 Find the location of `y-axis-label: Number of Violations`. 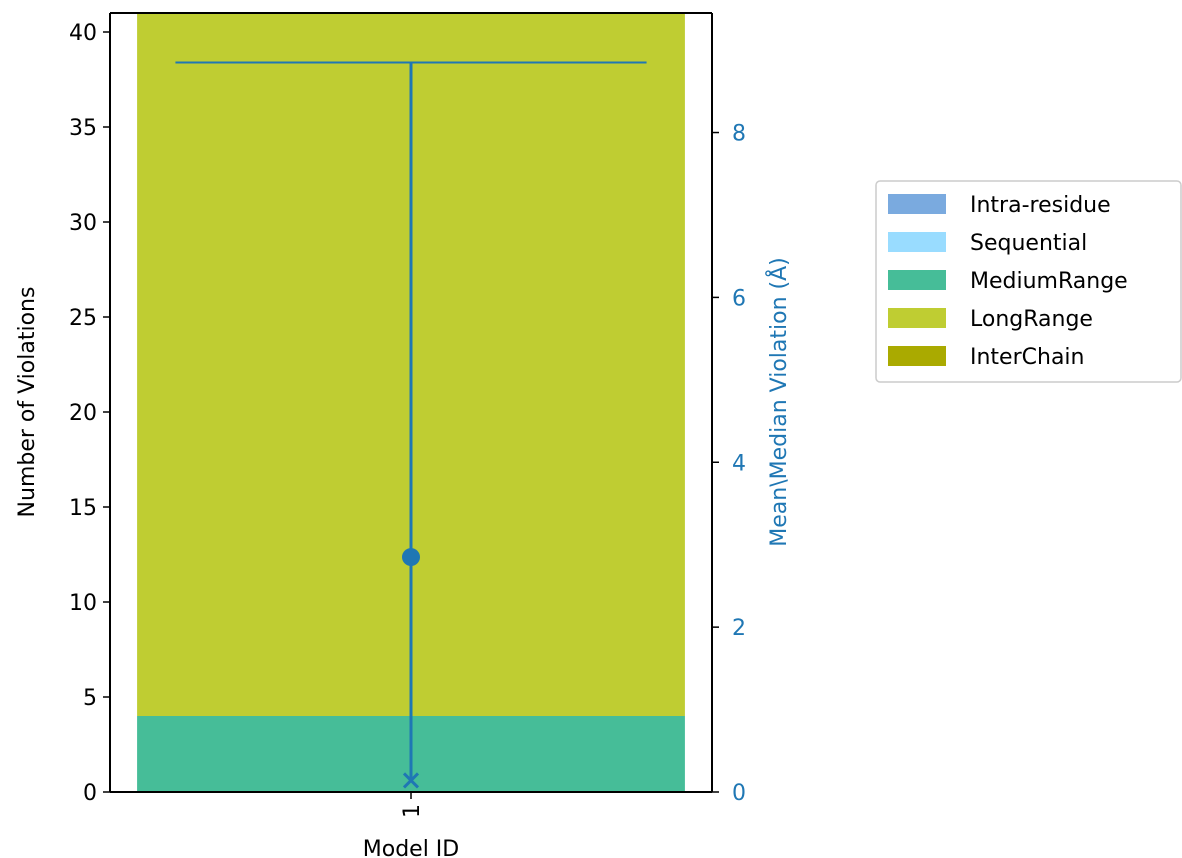

y-axis-label: Number of Violations is located at coordinates (27, 402).